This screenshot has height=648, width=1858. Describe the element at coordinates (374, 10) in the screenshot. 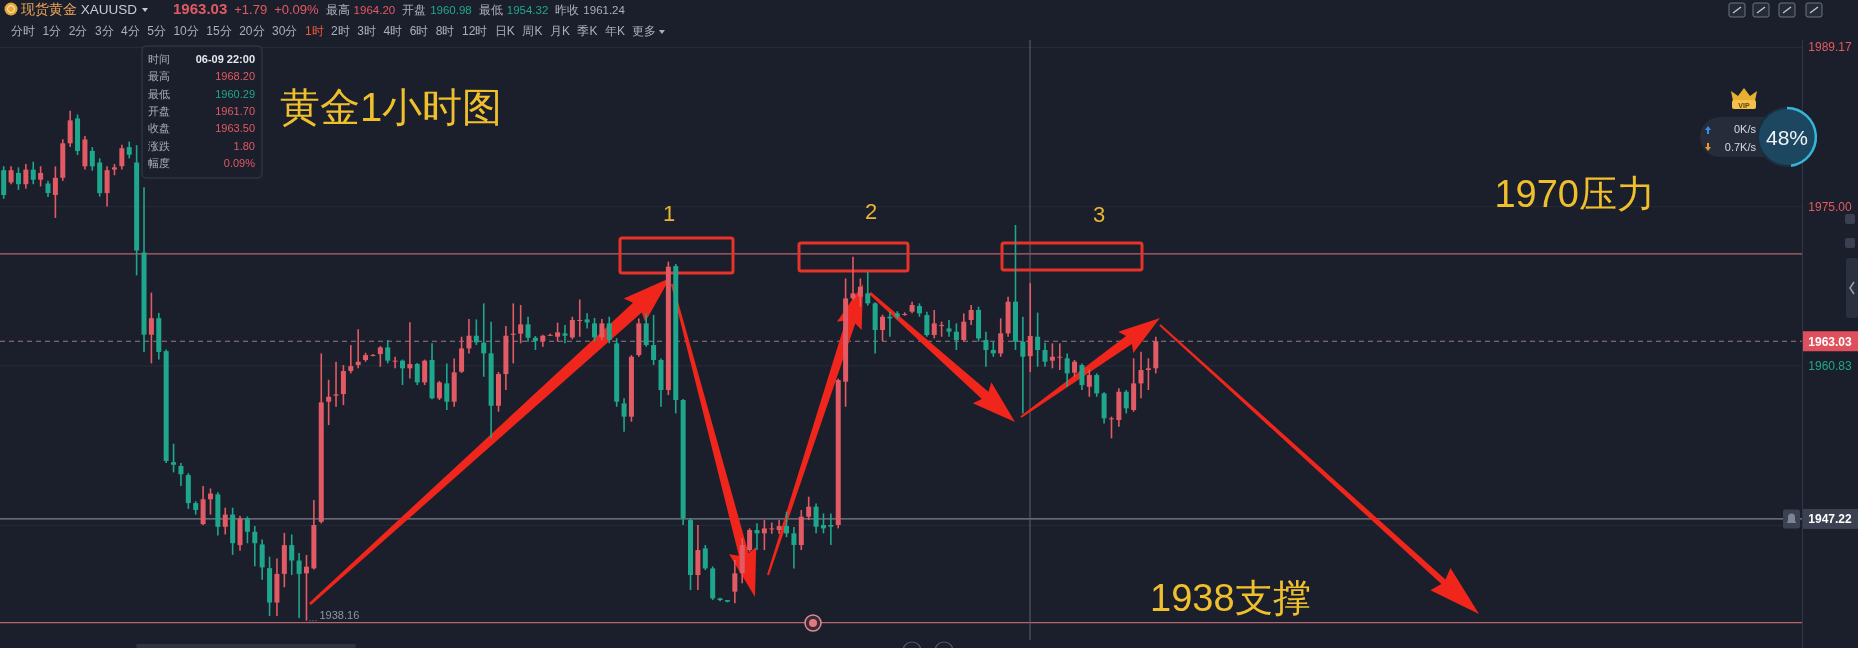

I see `text: 1964.20` at that location.